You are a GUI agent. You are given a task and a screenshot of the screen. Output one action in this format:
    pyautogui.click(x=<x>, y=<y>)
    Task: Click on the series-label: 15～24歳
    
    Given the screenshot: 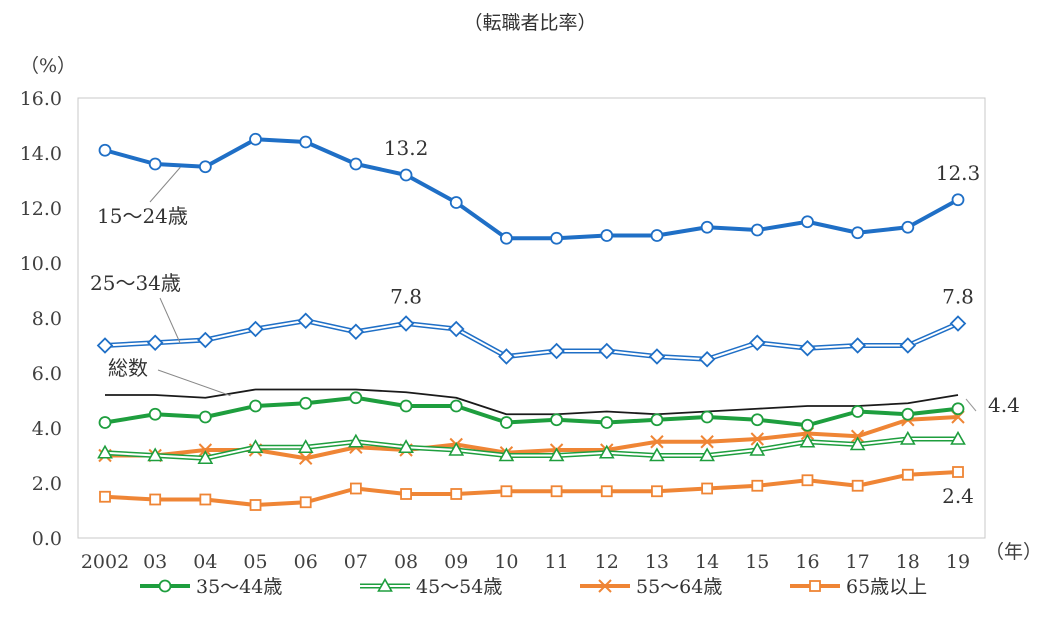 What is the action you would take?
    pyautogui.click(x=142, y=216)
    